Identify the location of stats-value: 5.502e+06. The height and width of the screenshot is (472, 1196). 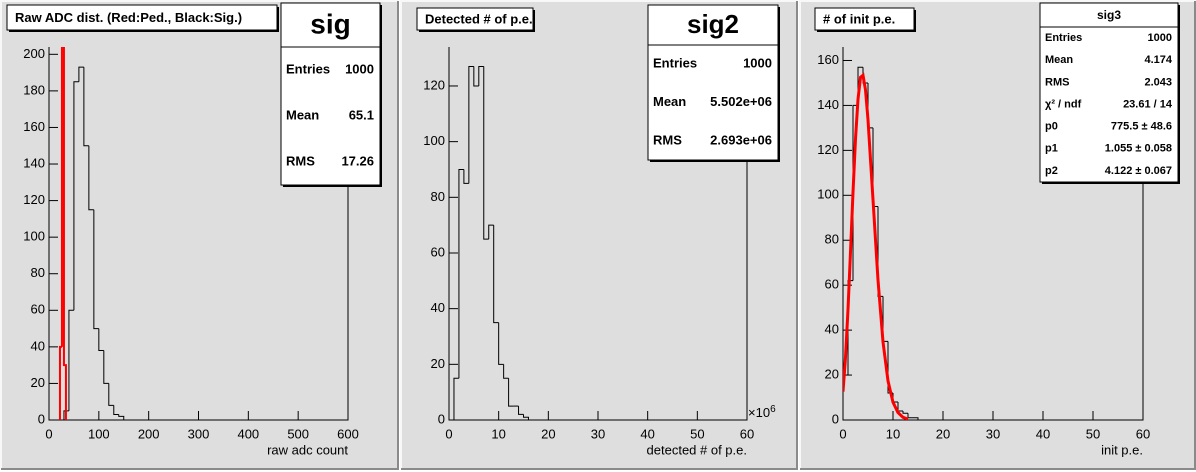
(741, 101).